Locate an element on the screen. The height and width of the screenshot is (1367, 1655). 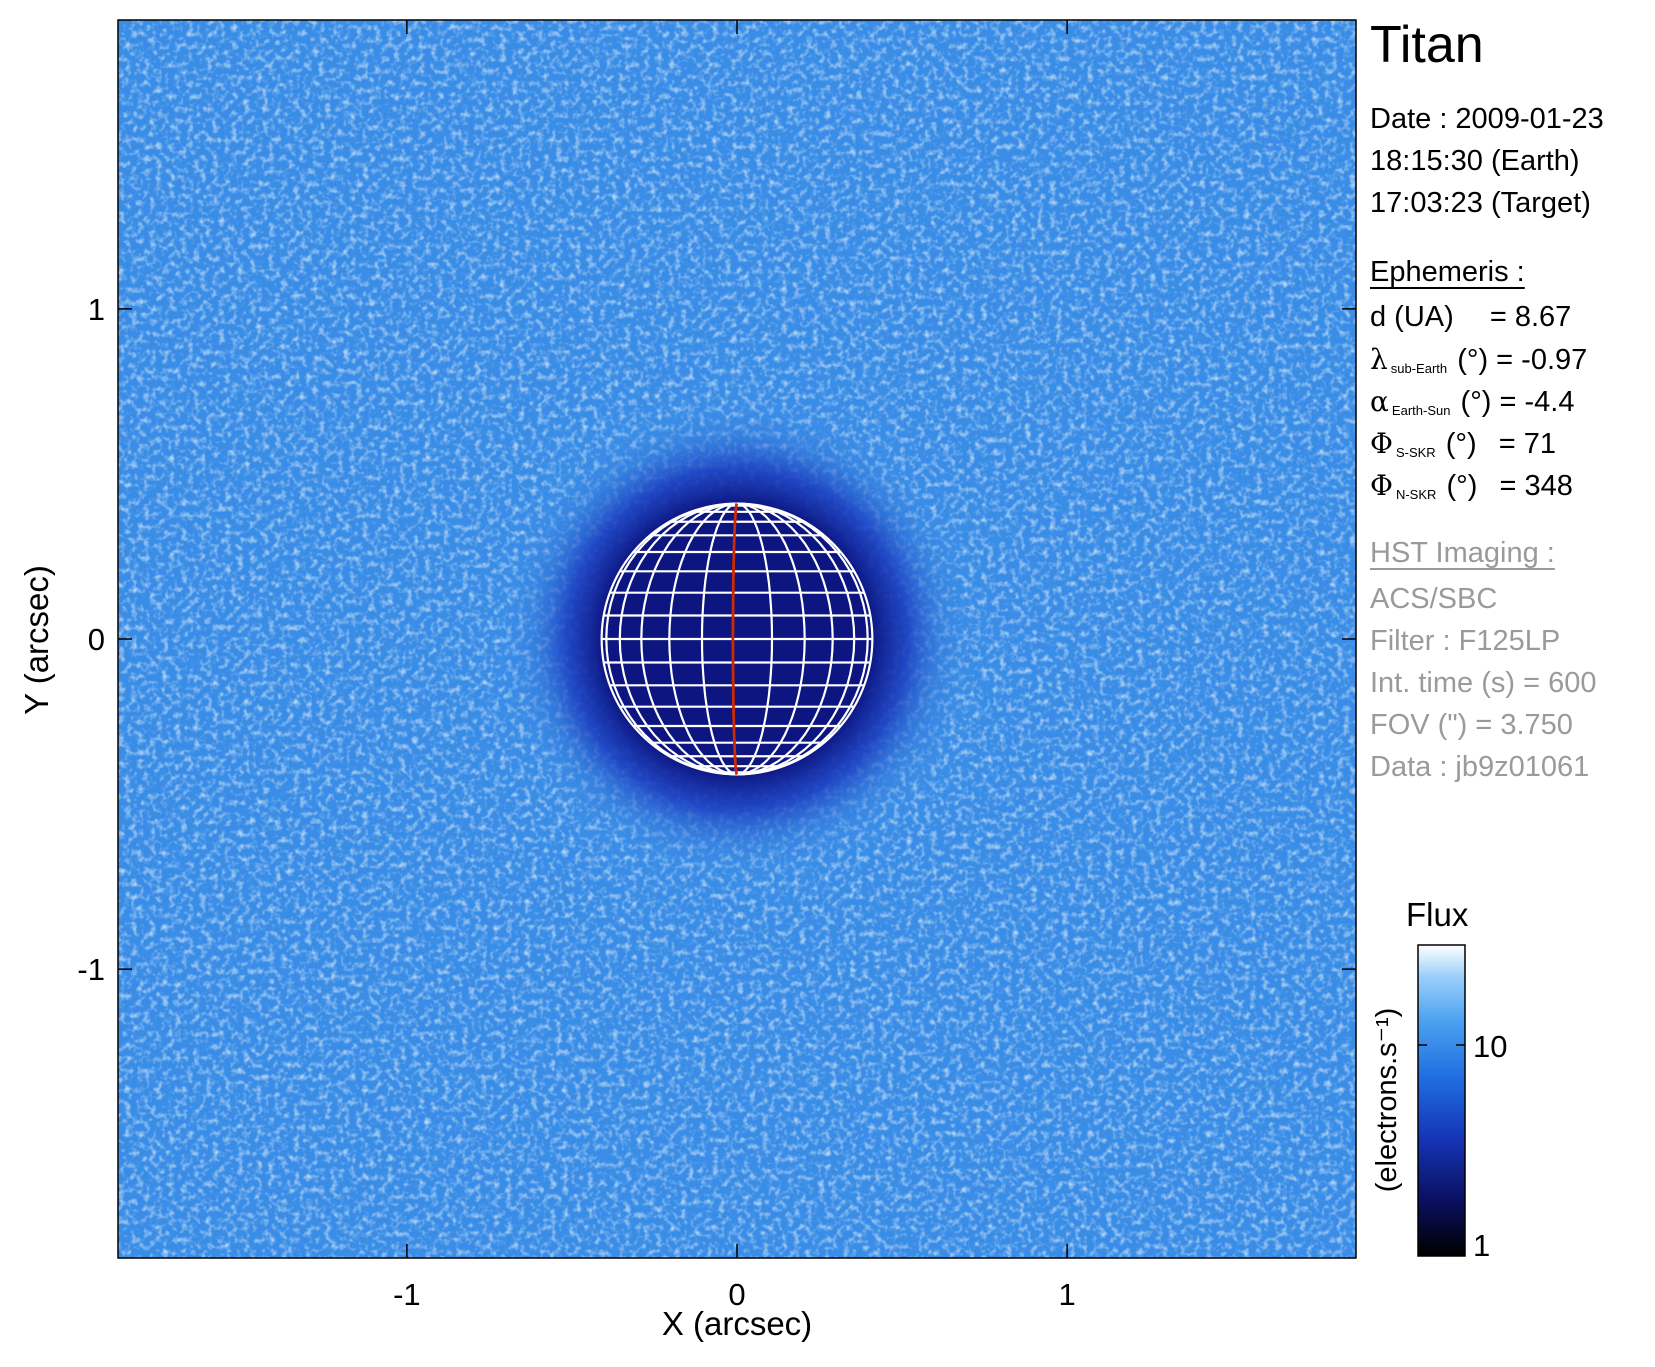
imaging-header: HST Imaging : is located at coordinates (1462, 553).